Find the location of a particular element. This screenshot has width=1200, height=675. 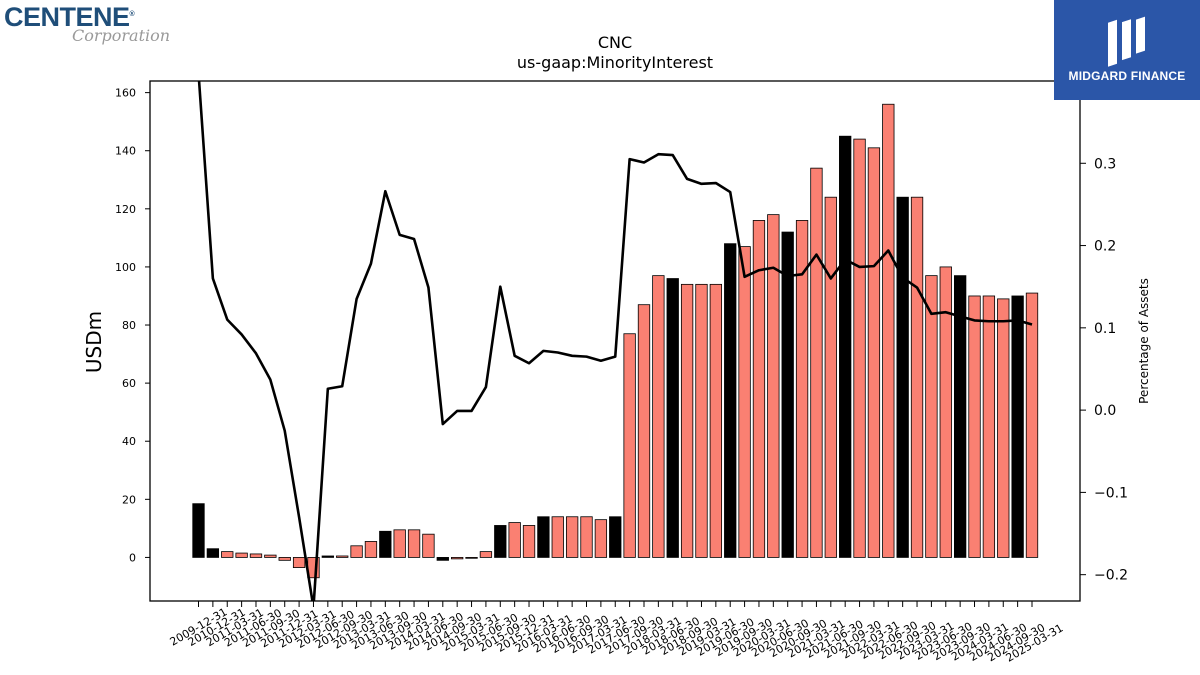

y2-tick-label: 0.1 is located at coordinates (1105, 329).